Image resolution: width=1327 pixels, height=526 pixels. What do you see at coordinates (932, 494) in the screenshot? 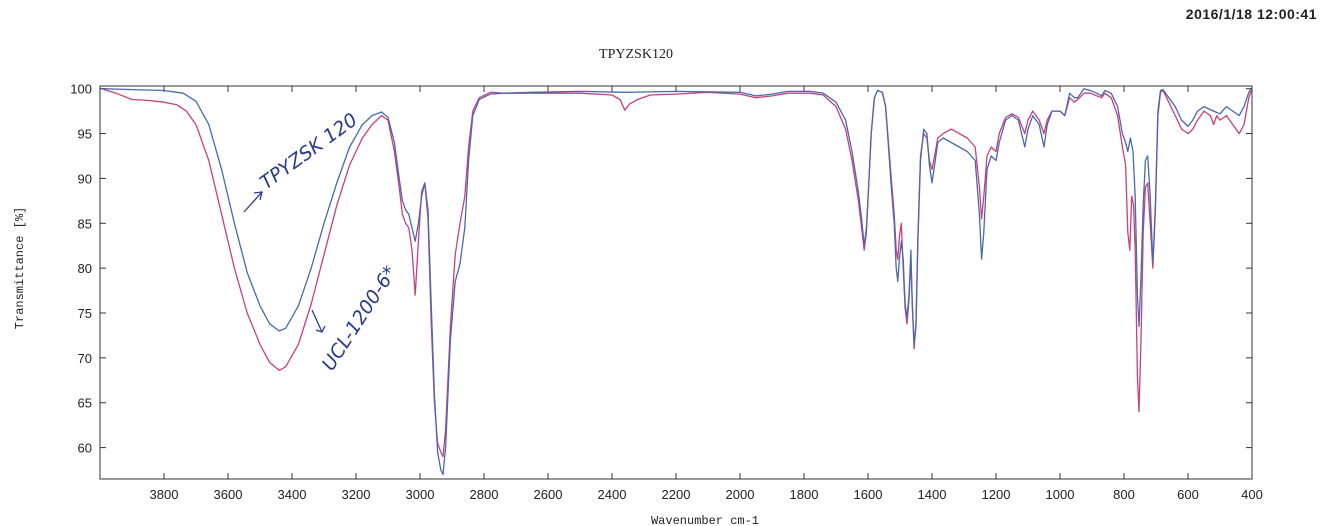
I see `x-tick-label: 1400` at bounding box center [932, 494].